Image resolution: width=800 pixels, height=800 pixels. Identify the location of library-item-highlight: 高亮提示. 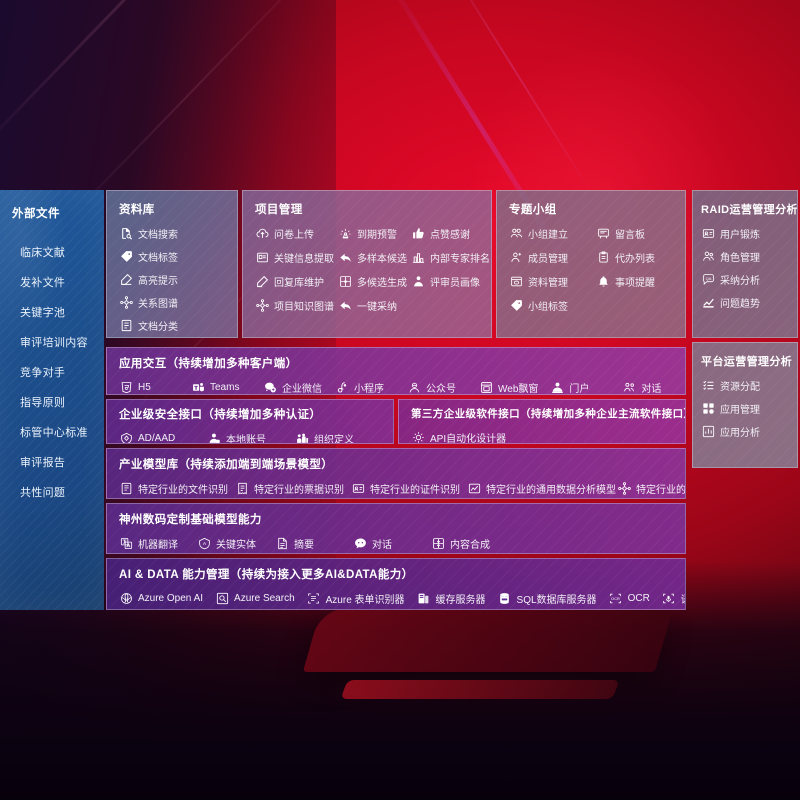
(173, 279).